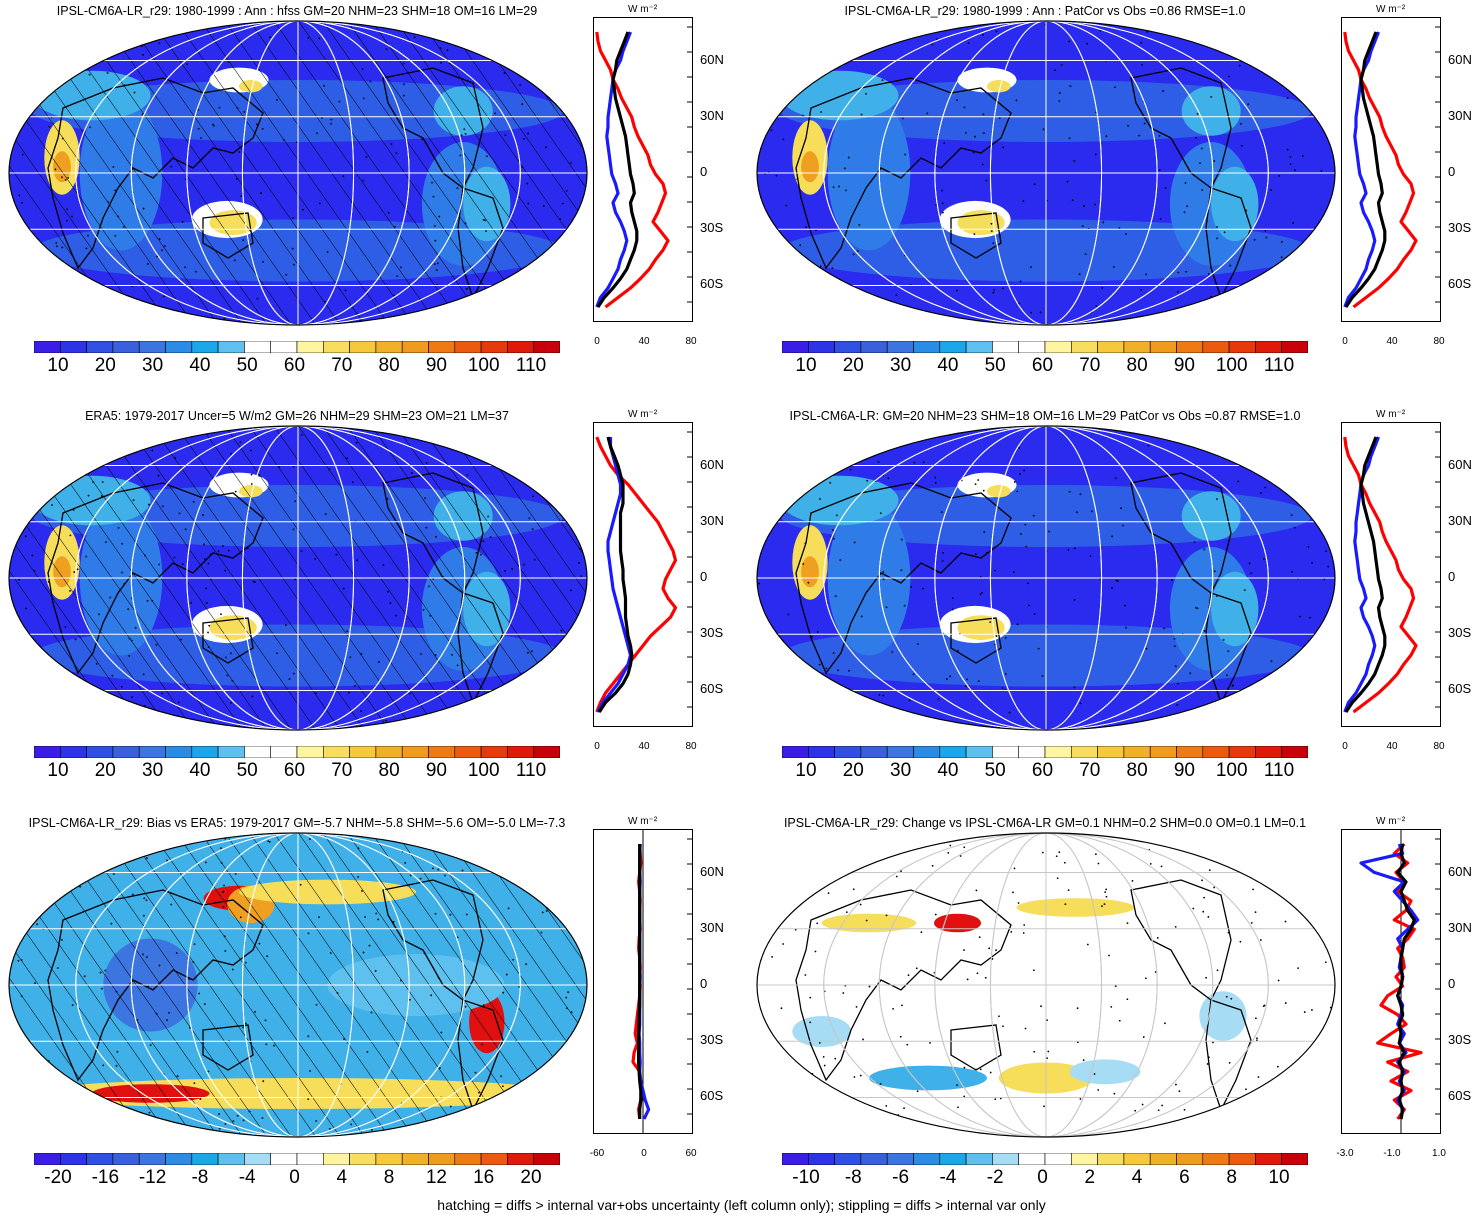 The height and width of the screenshot is (1215, 1483). What do you see at coordinates (644, 341) in the screenshot?
I see `profile-x-tick-label: 40` at bounding box center [644, 341].